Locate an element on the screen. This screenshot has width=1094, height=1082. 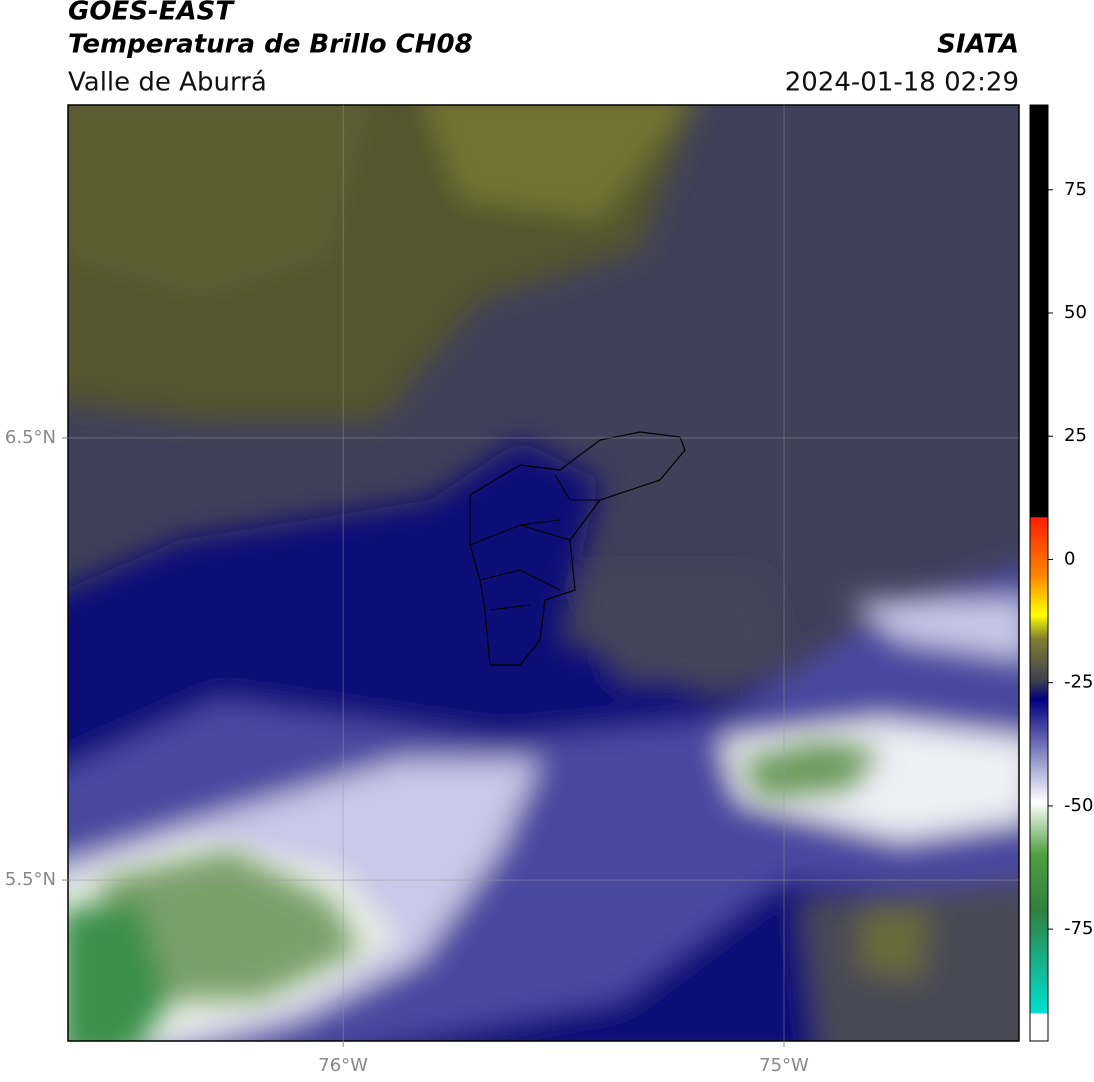
lon-tick-label: 76°W is located at coordinates (343, 1065).